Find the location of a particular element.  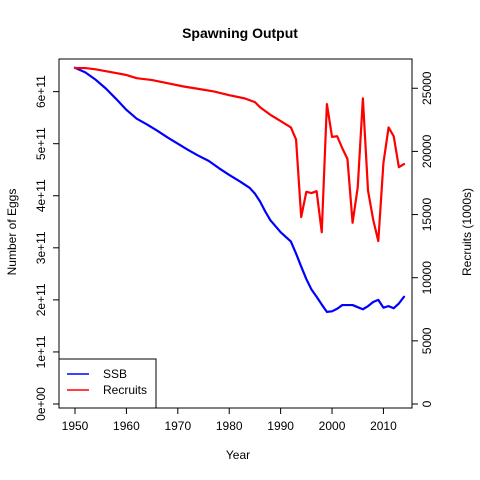

y-left-tick-label: 1e+11 is located at coordinates (41, 351).